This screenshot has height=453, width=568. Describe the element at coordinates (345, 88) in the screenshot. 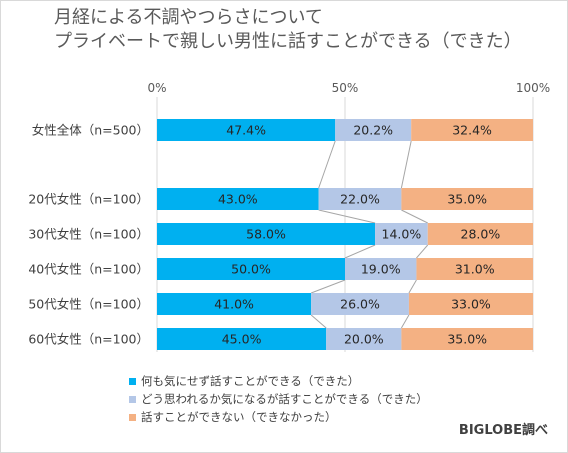

I see `x-tick-label: 50%` at that location.